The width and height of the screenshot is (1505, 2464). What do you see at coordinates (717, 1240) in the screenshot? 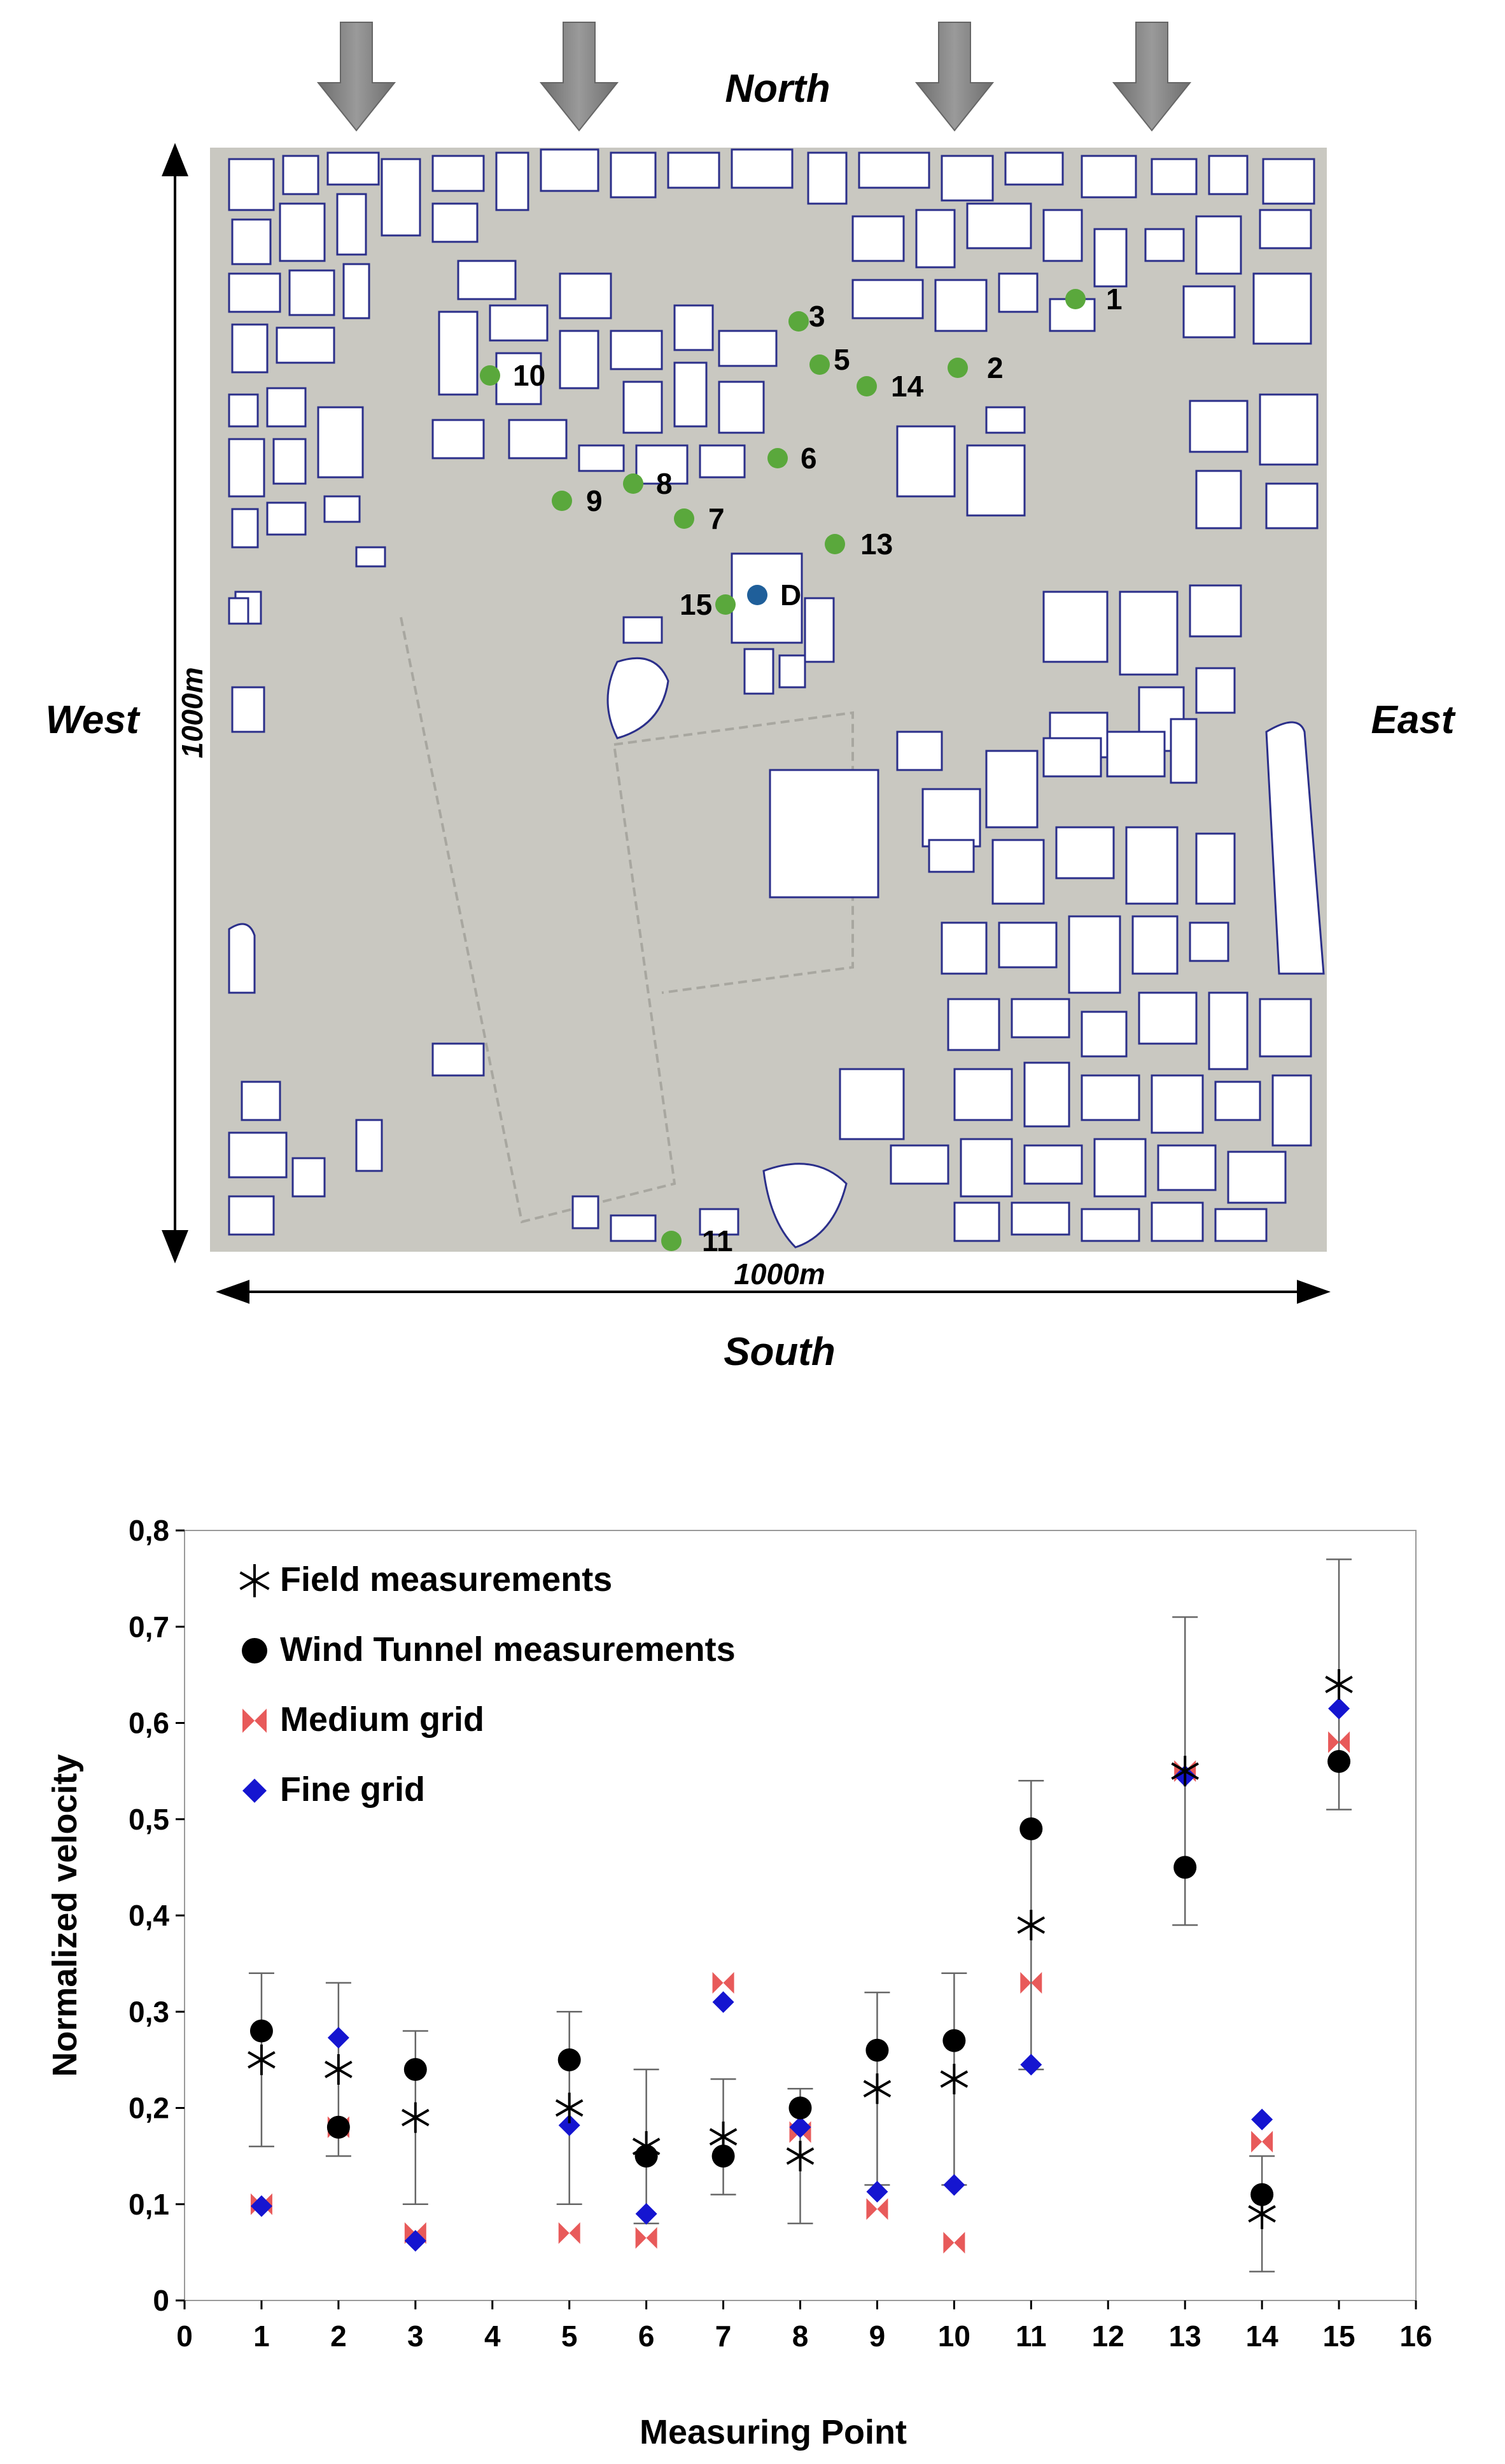
I see `measuring-point-label: 11` at bounding box center [717, 1240].